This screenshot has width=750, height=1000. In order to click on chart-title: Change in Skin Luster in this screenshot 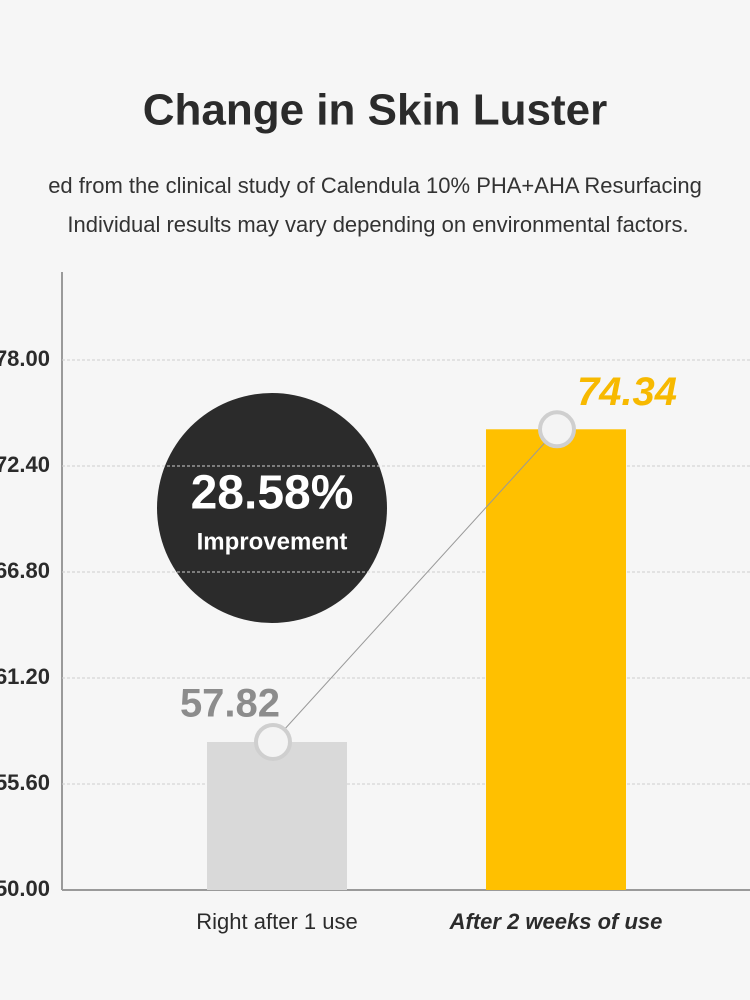, I will do `click(375, 110)`.